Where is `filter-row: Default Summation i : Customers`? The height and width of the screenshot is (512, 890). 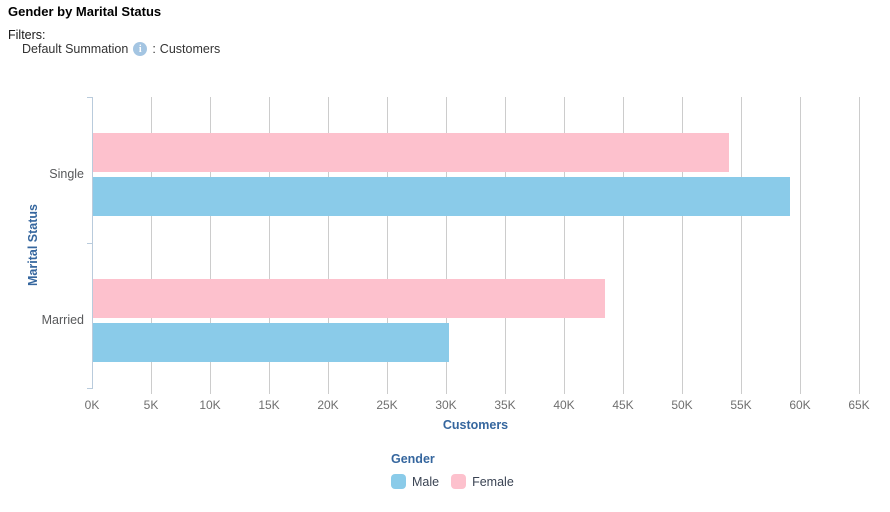
filter-row: Default Summation i : Customers is located at coordinates (121, 49).